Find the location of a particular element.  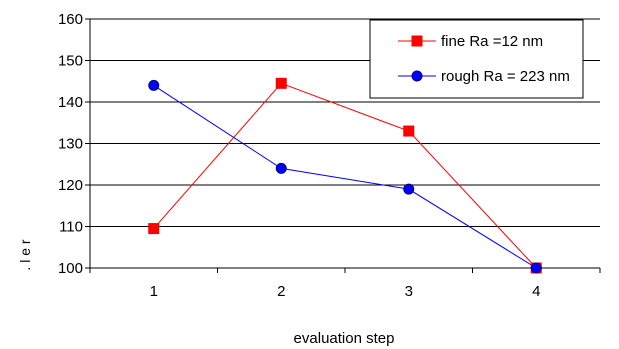

y-tick-label: 150 is located at coordinates (70, 61).